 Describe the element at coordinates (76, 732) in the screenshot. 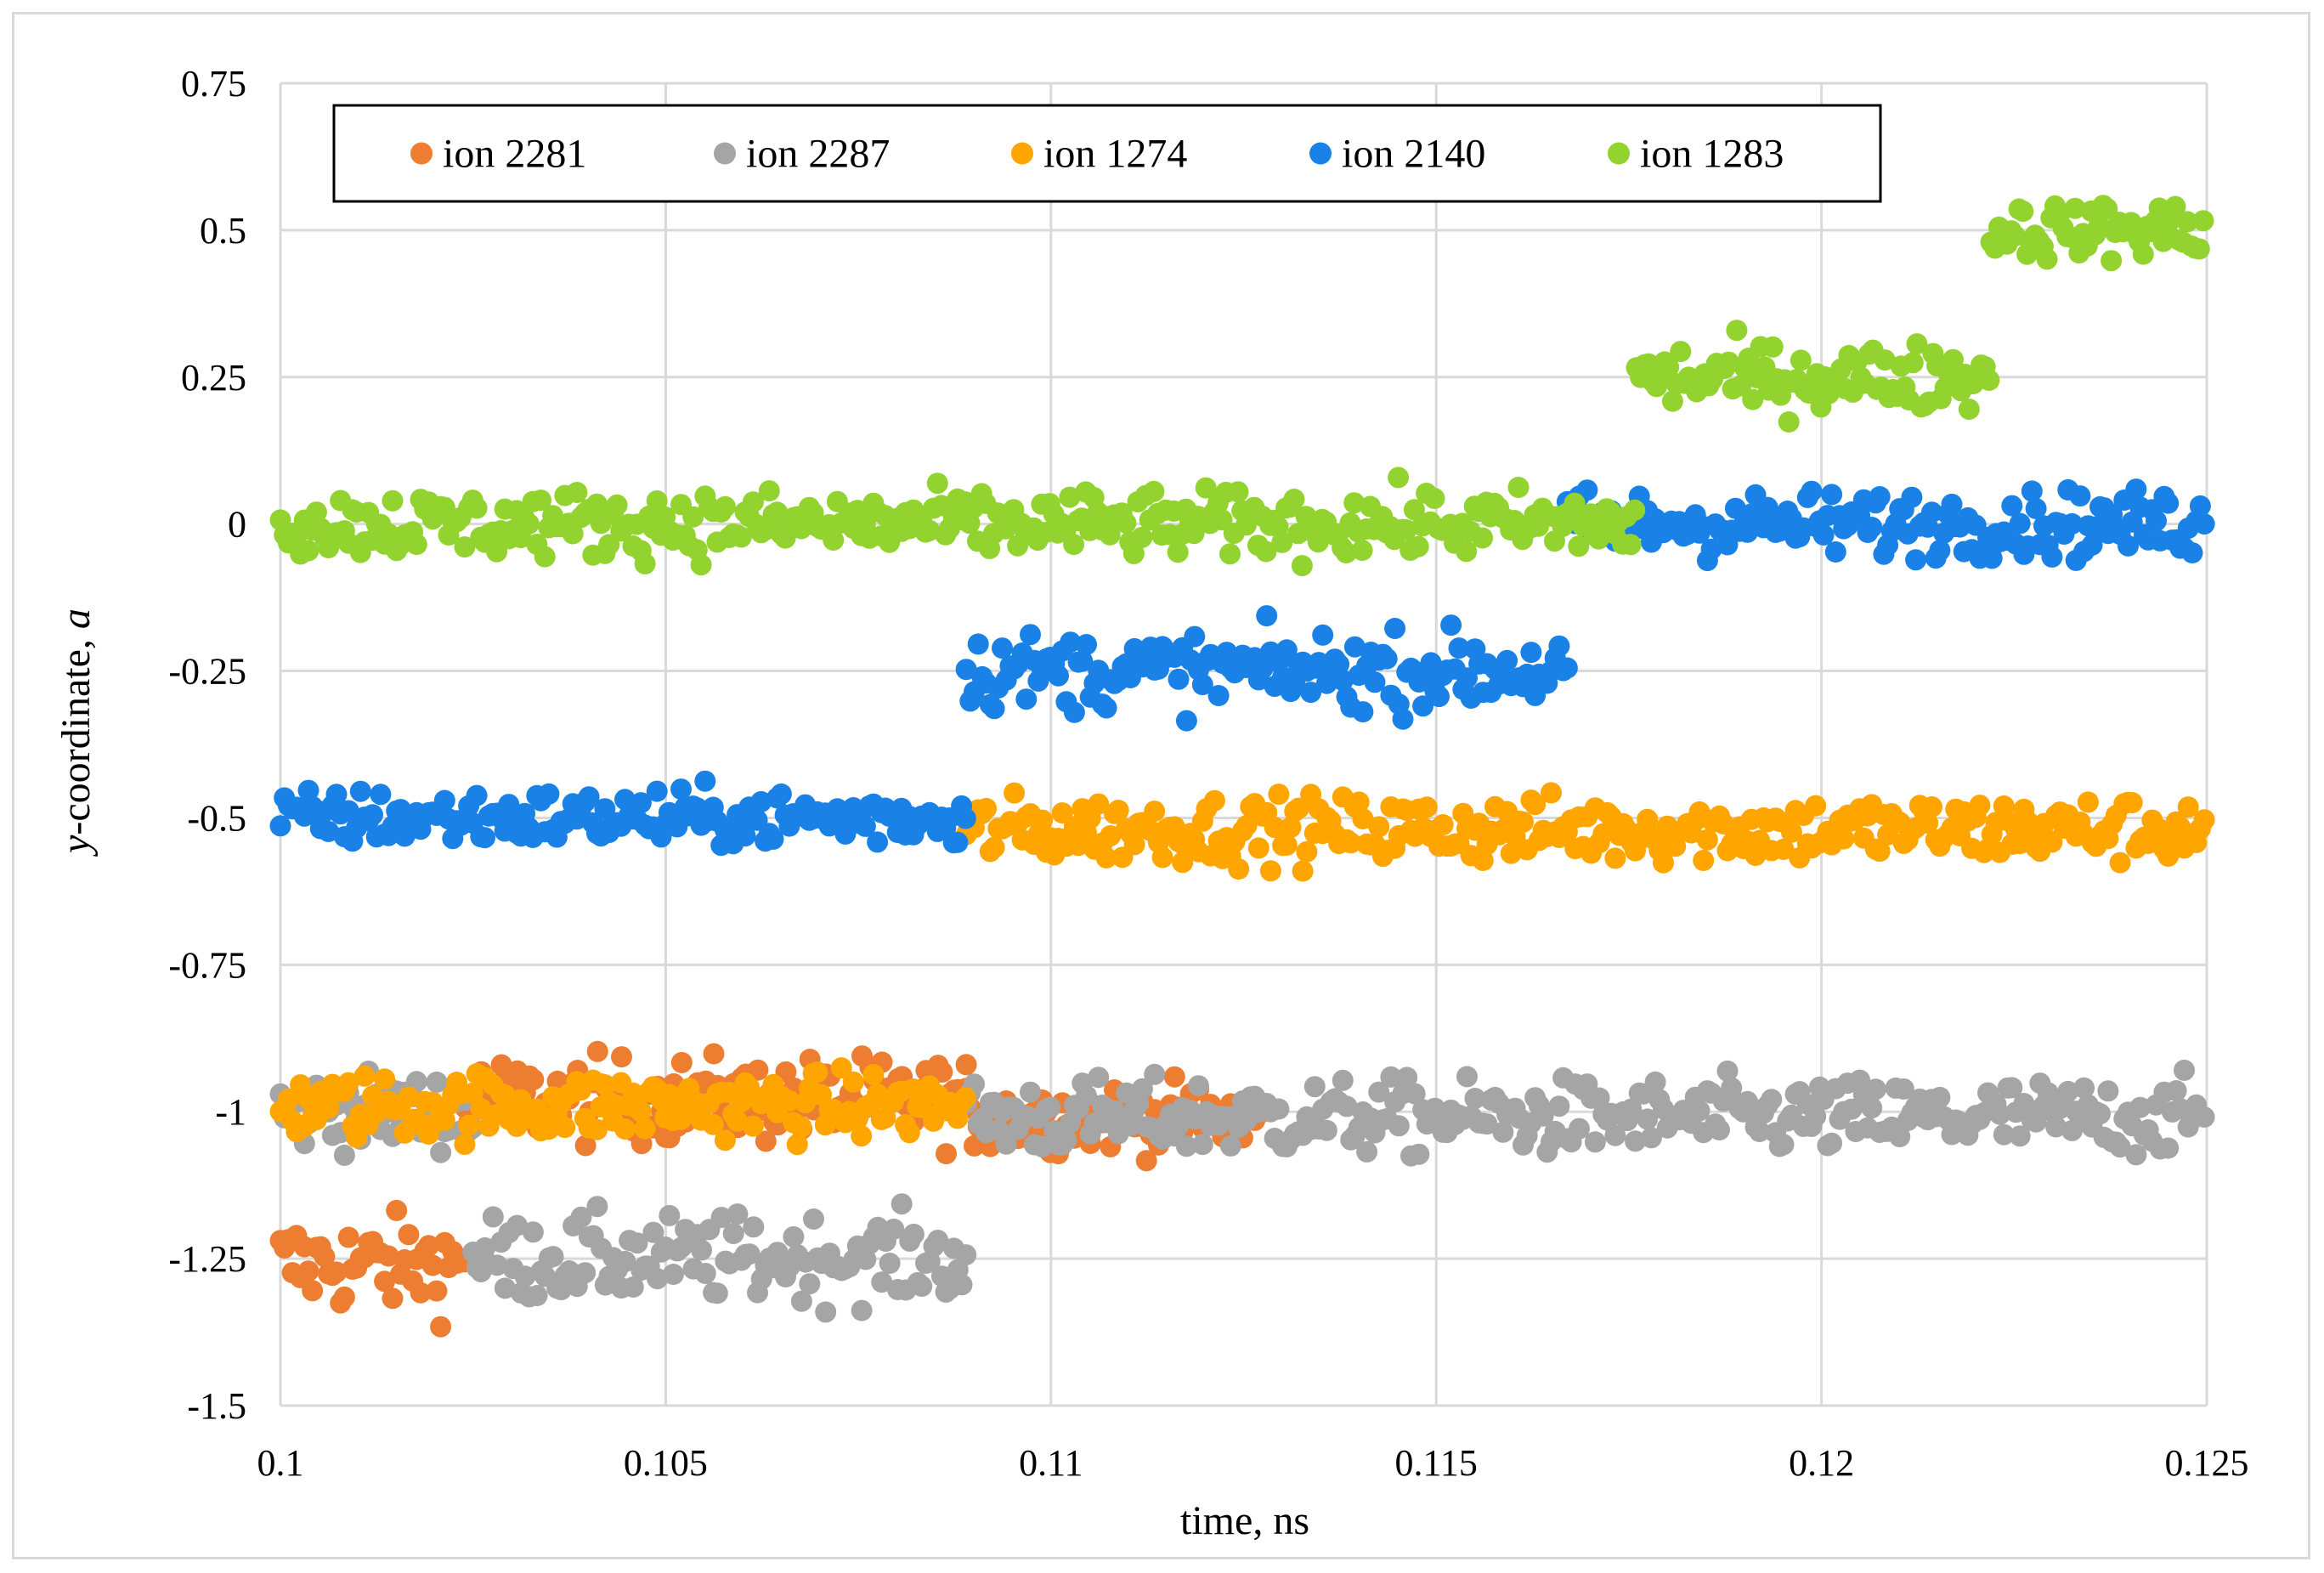

I see `y-axis-title: y-coordinate, a` at that location.